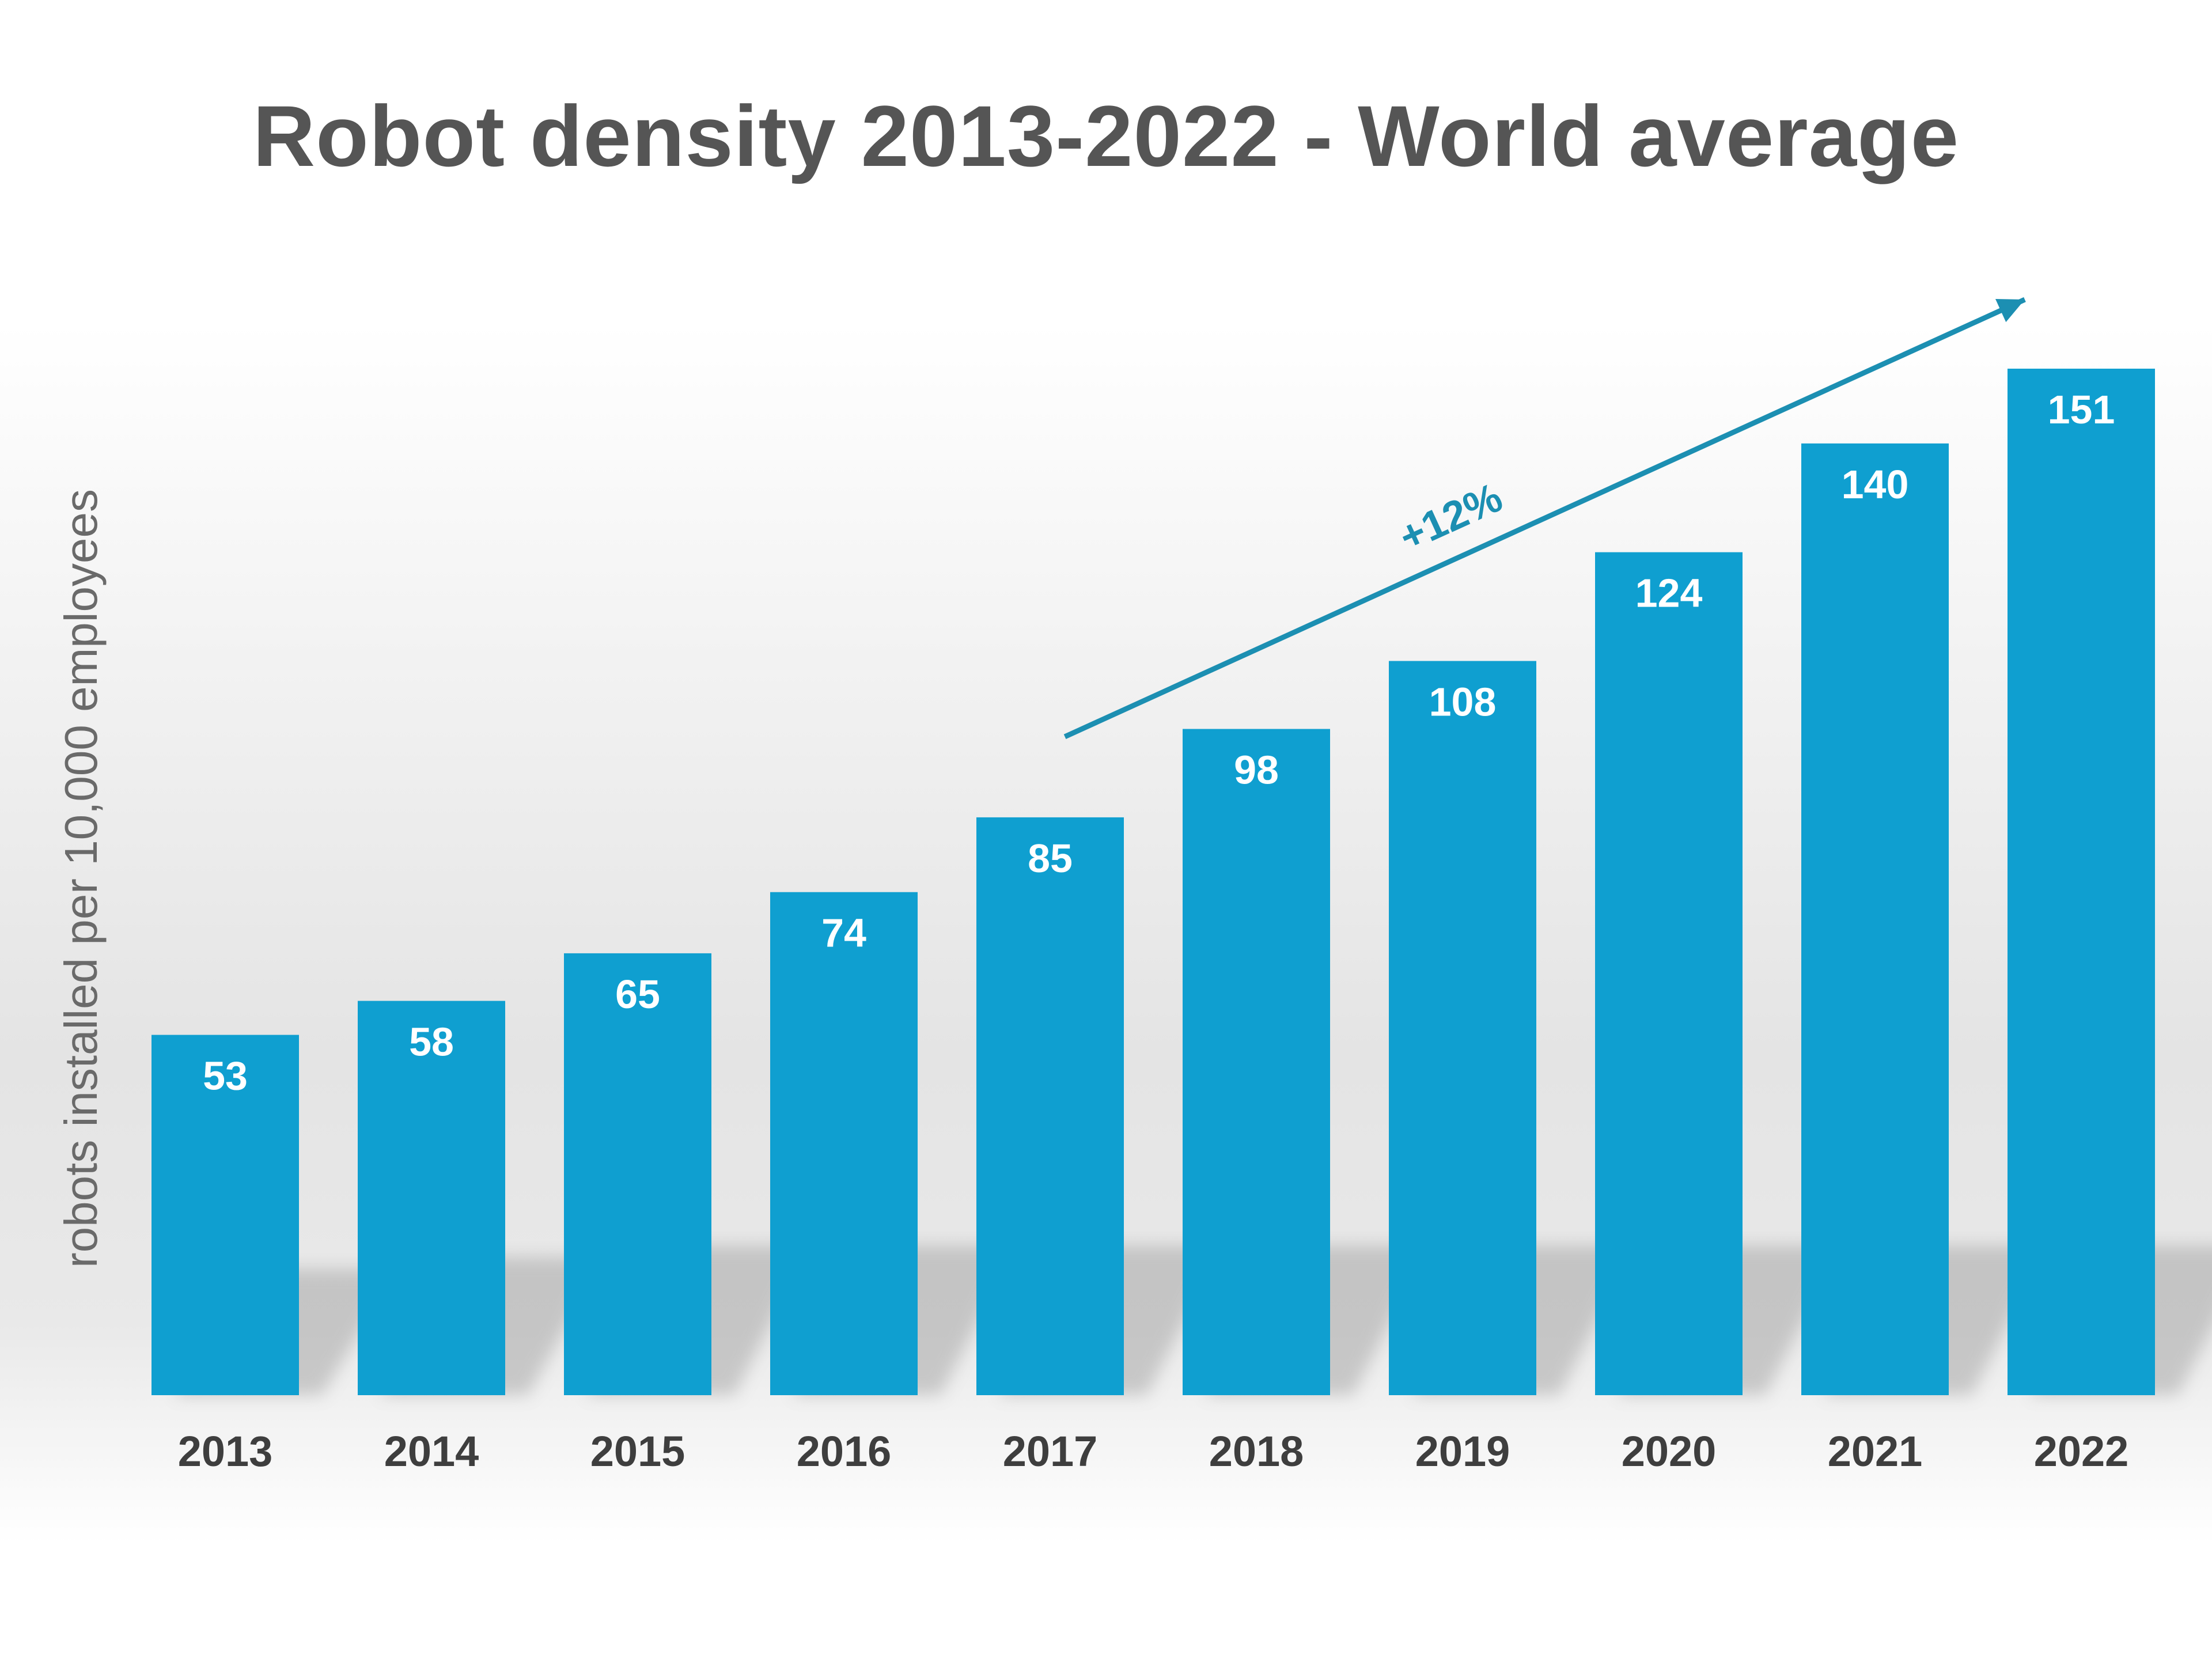 Image resolution: width=2212 pixels, height=1659 pixels. What do you see at coordinates (1050, 1451) in the screenshot?
I see `x-tick-2017: 2017` at bounding box center [1050, 1451].